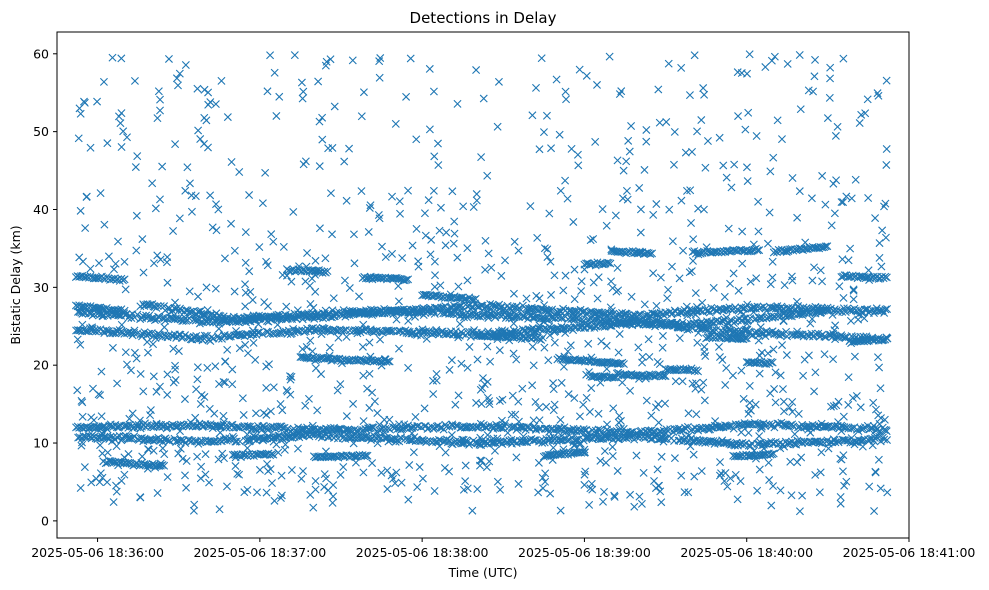 The width and height of the screenshot is (989, 590). What do you see at coordinates (41, 53) in the screenshot?
I see `y-tick-label: 60` at bounding box center [41, 53].